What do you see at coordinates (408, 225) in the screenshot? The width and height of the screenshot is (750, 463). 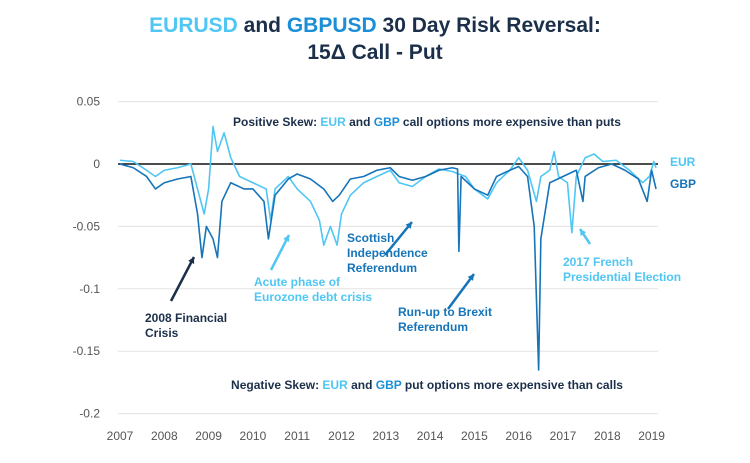 I see `arrow-scottish-head` at bounding box center [408, 225].